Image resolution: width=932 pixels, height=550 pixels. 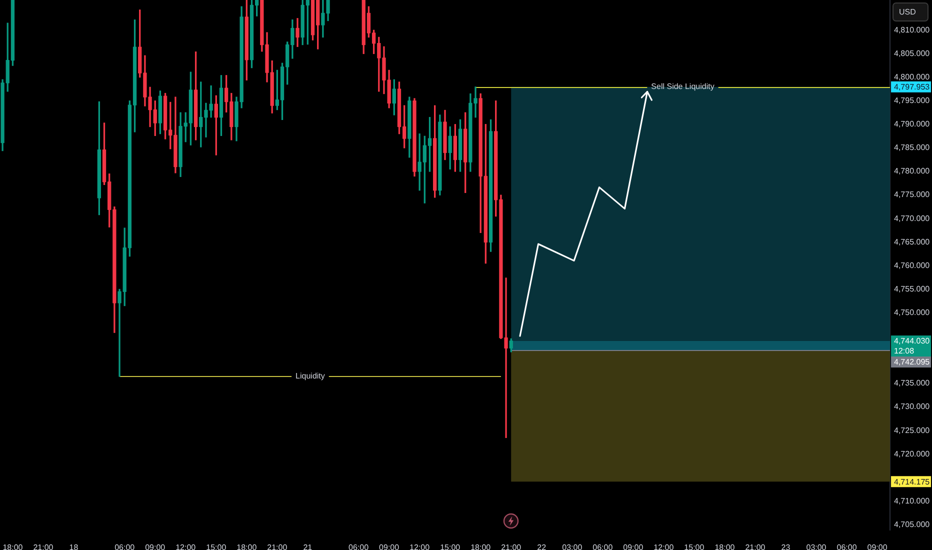 I want to click on y-tick-label: 4,735.000, so click(x=912, y=383).